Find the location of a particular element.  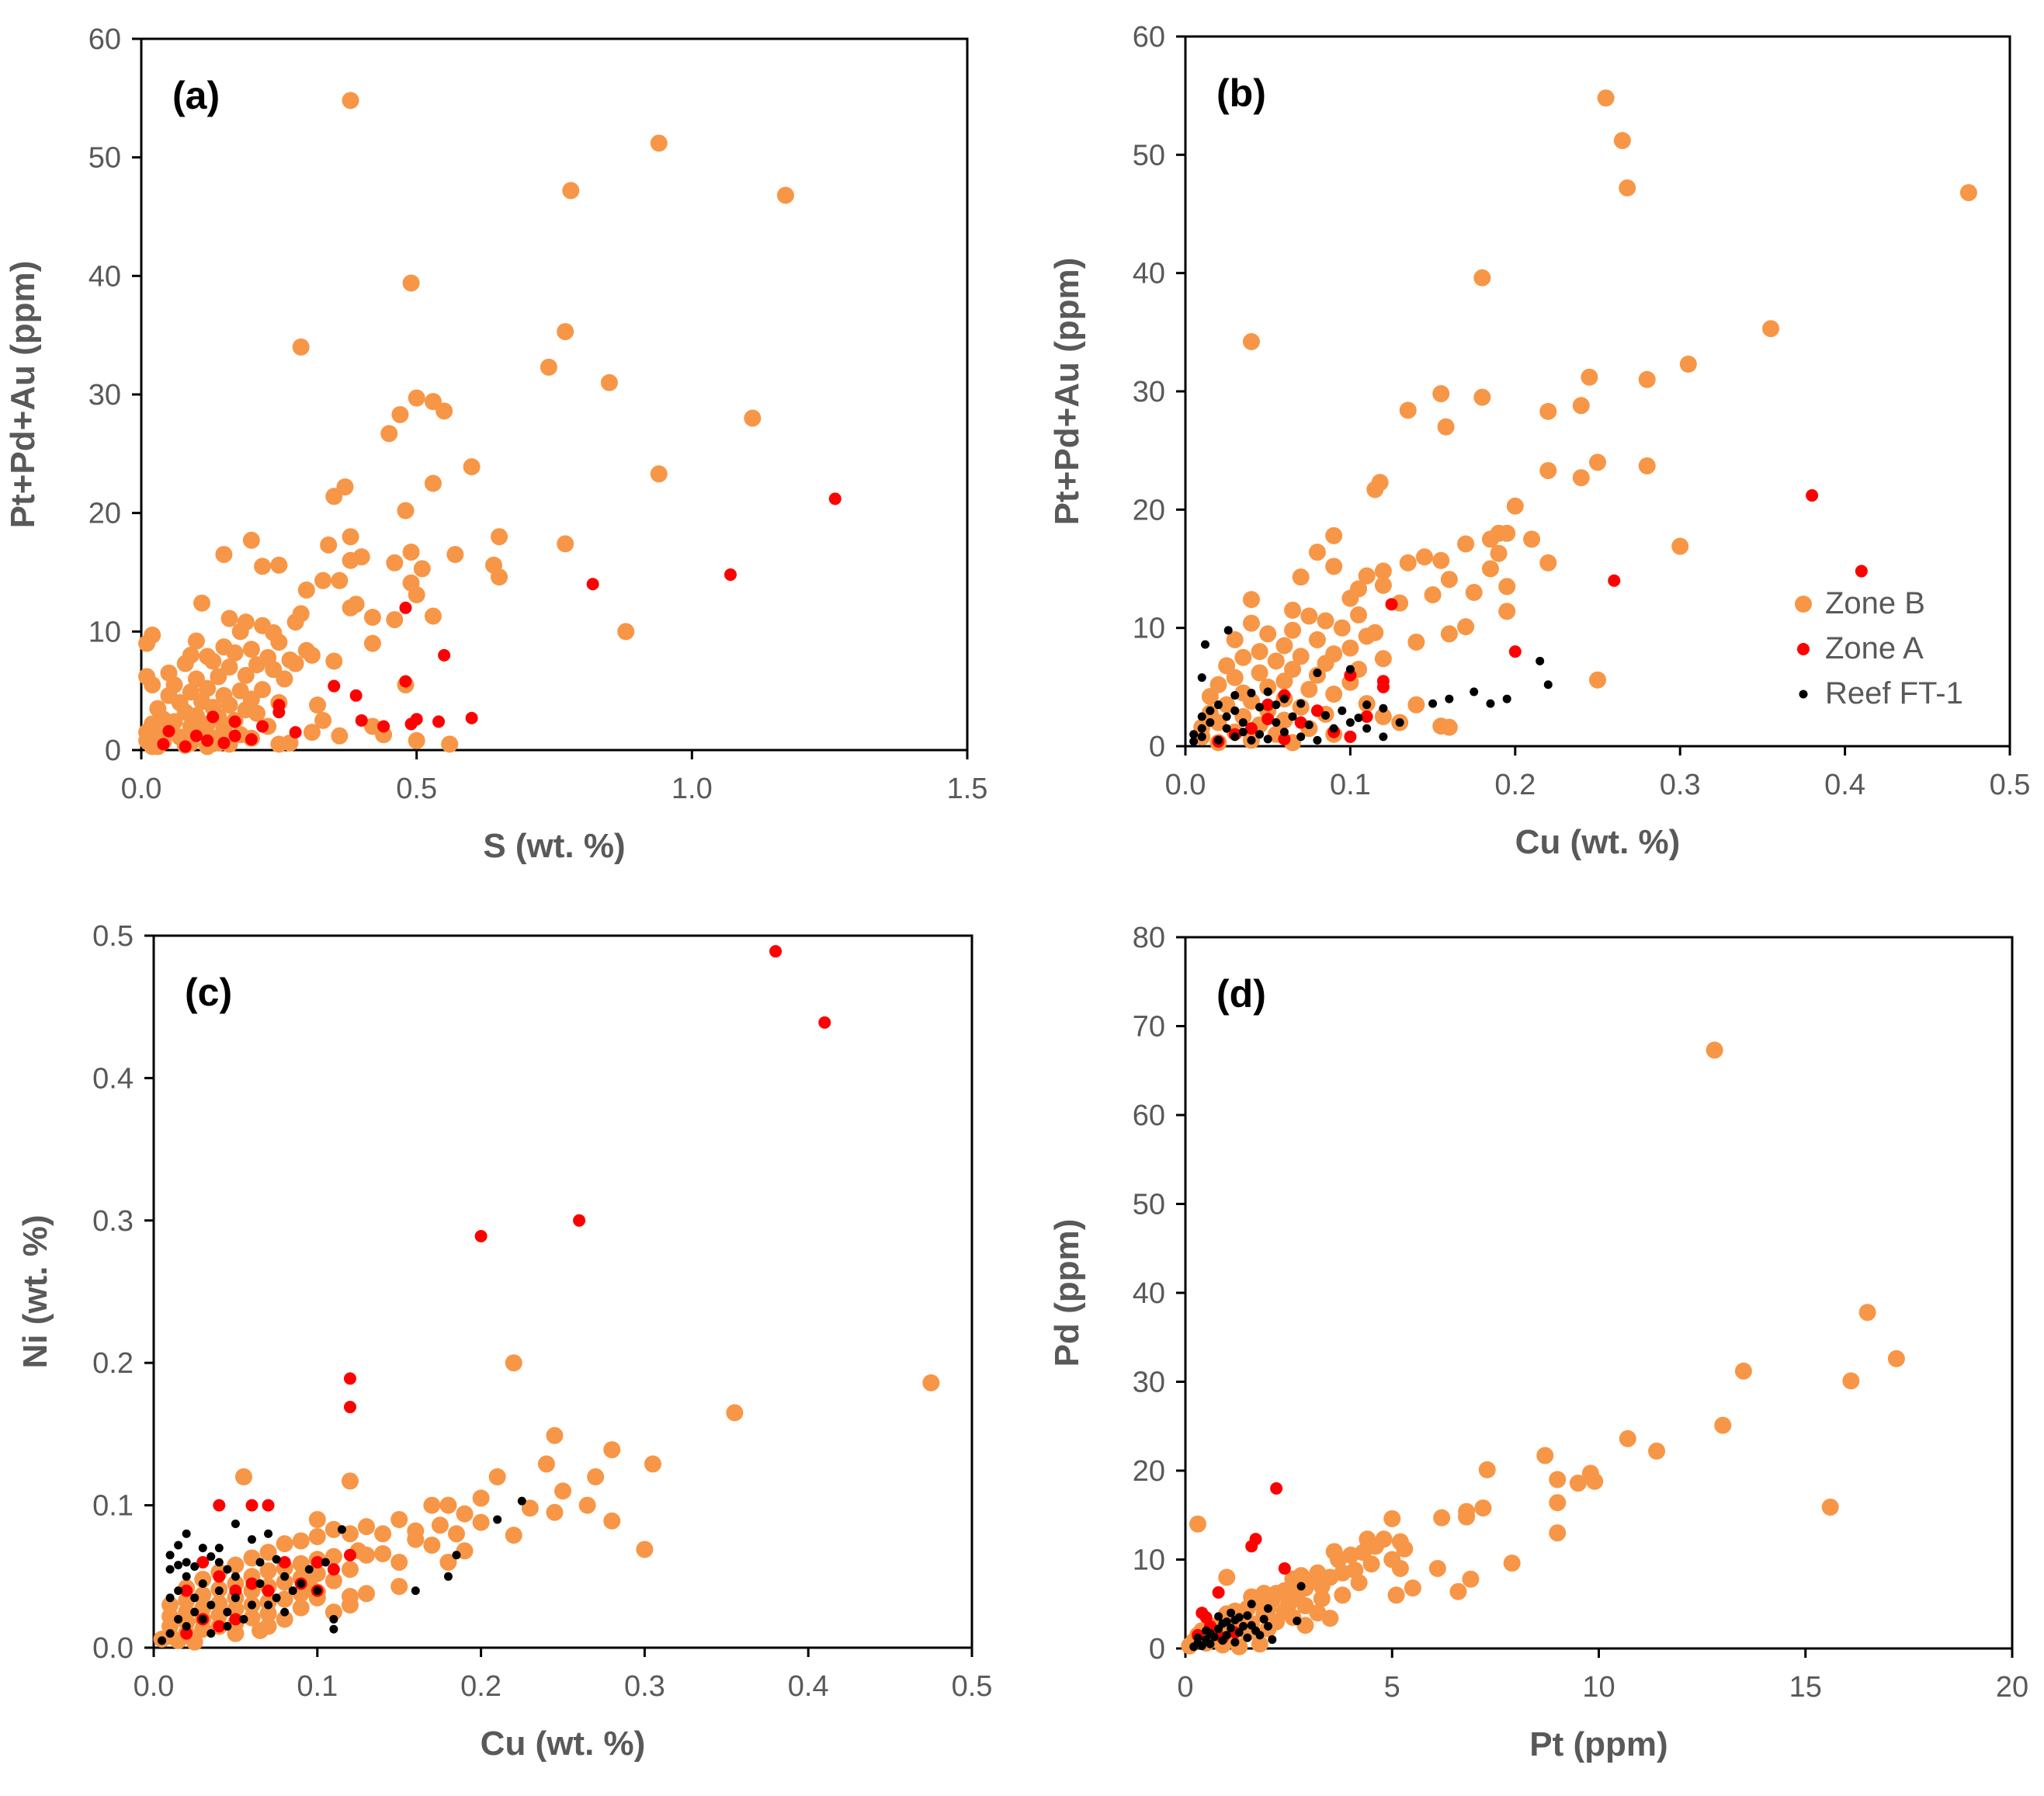

y-tick-label: 80 is located at coordinates (1149, 938).